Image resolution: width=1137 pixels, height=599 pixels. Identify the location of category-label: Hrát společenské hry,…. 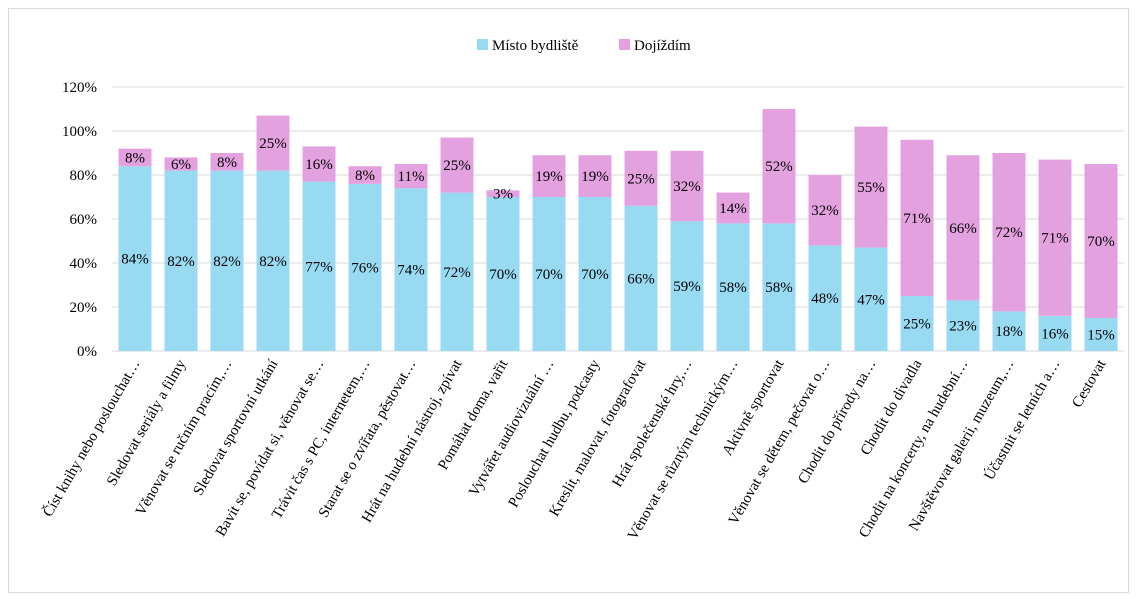
(652, 423).